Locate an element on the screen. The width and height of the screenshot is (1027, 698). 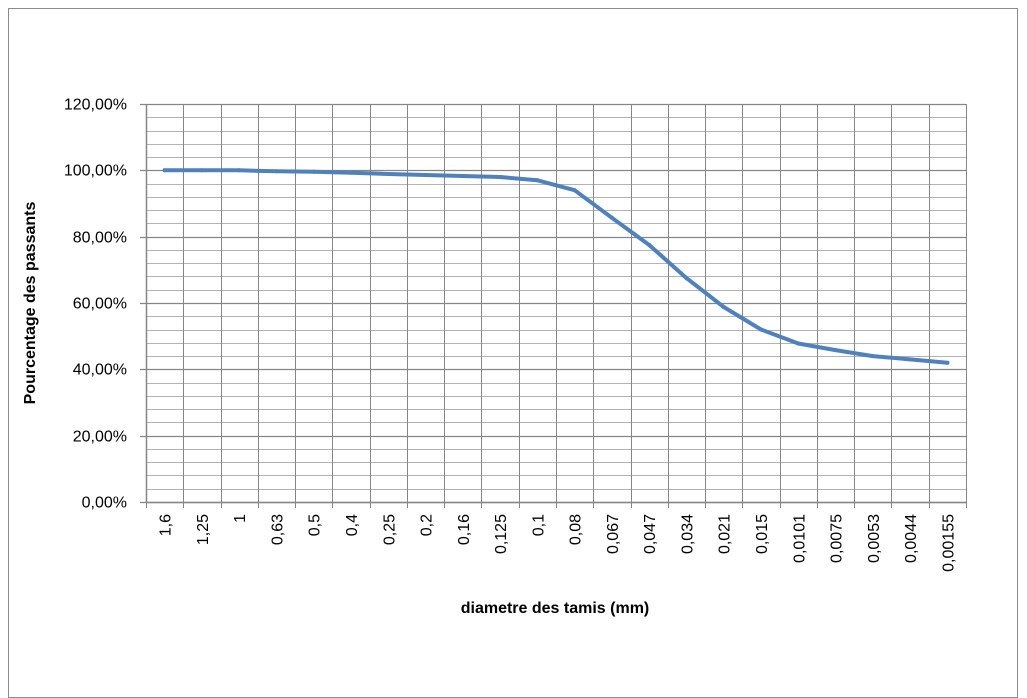
x-tick-label: 1 is located at coordinates (240, 518).